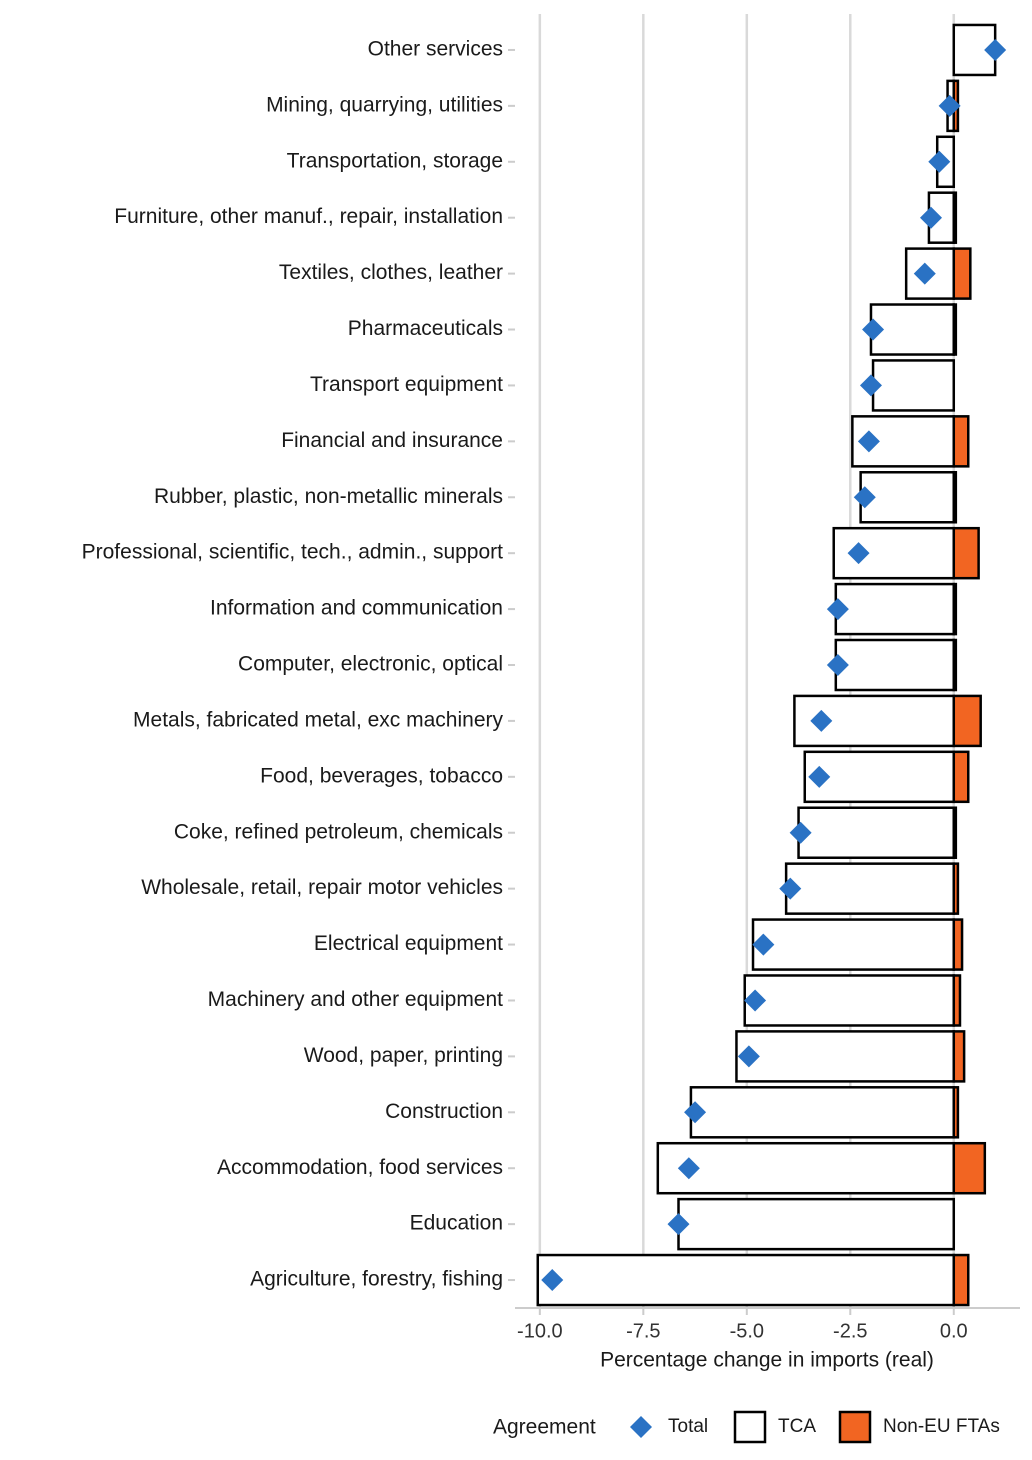 The height and width of the screenshot is (1460, 1032). I want to click on y-tick-label: Accommodation, food services, so click(360, 1167).